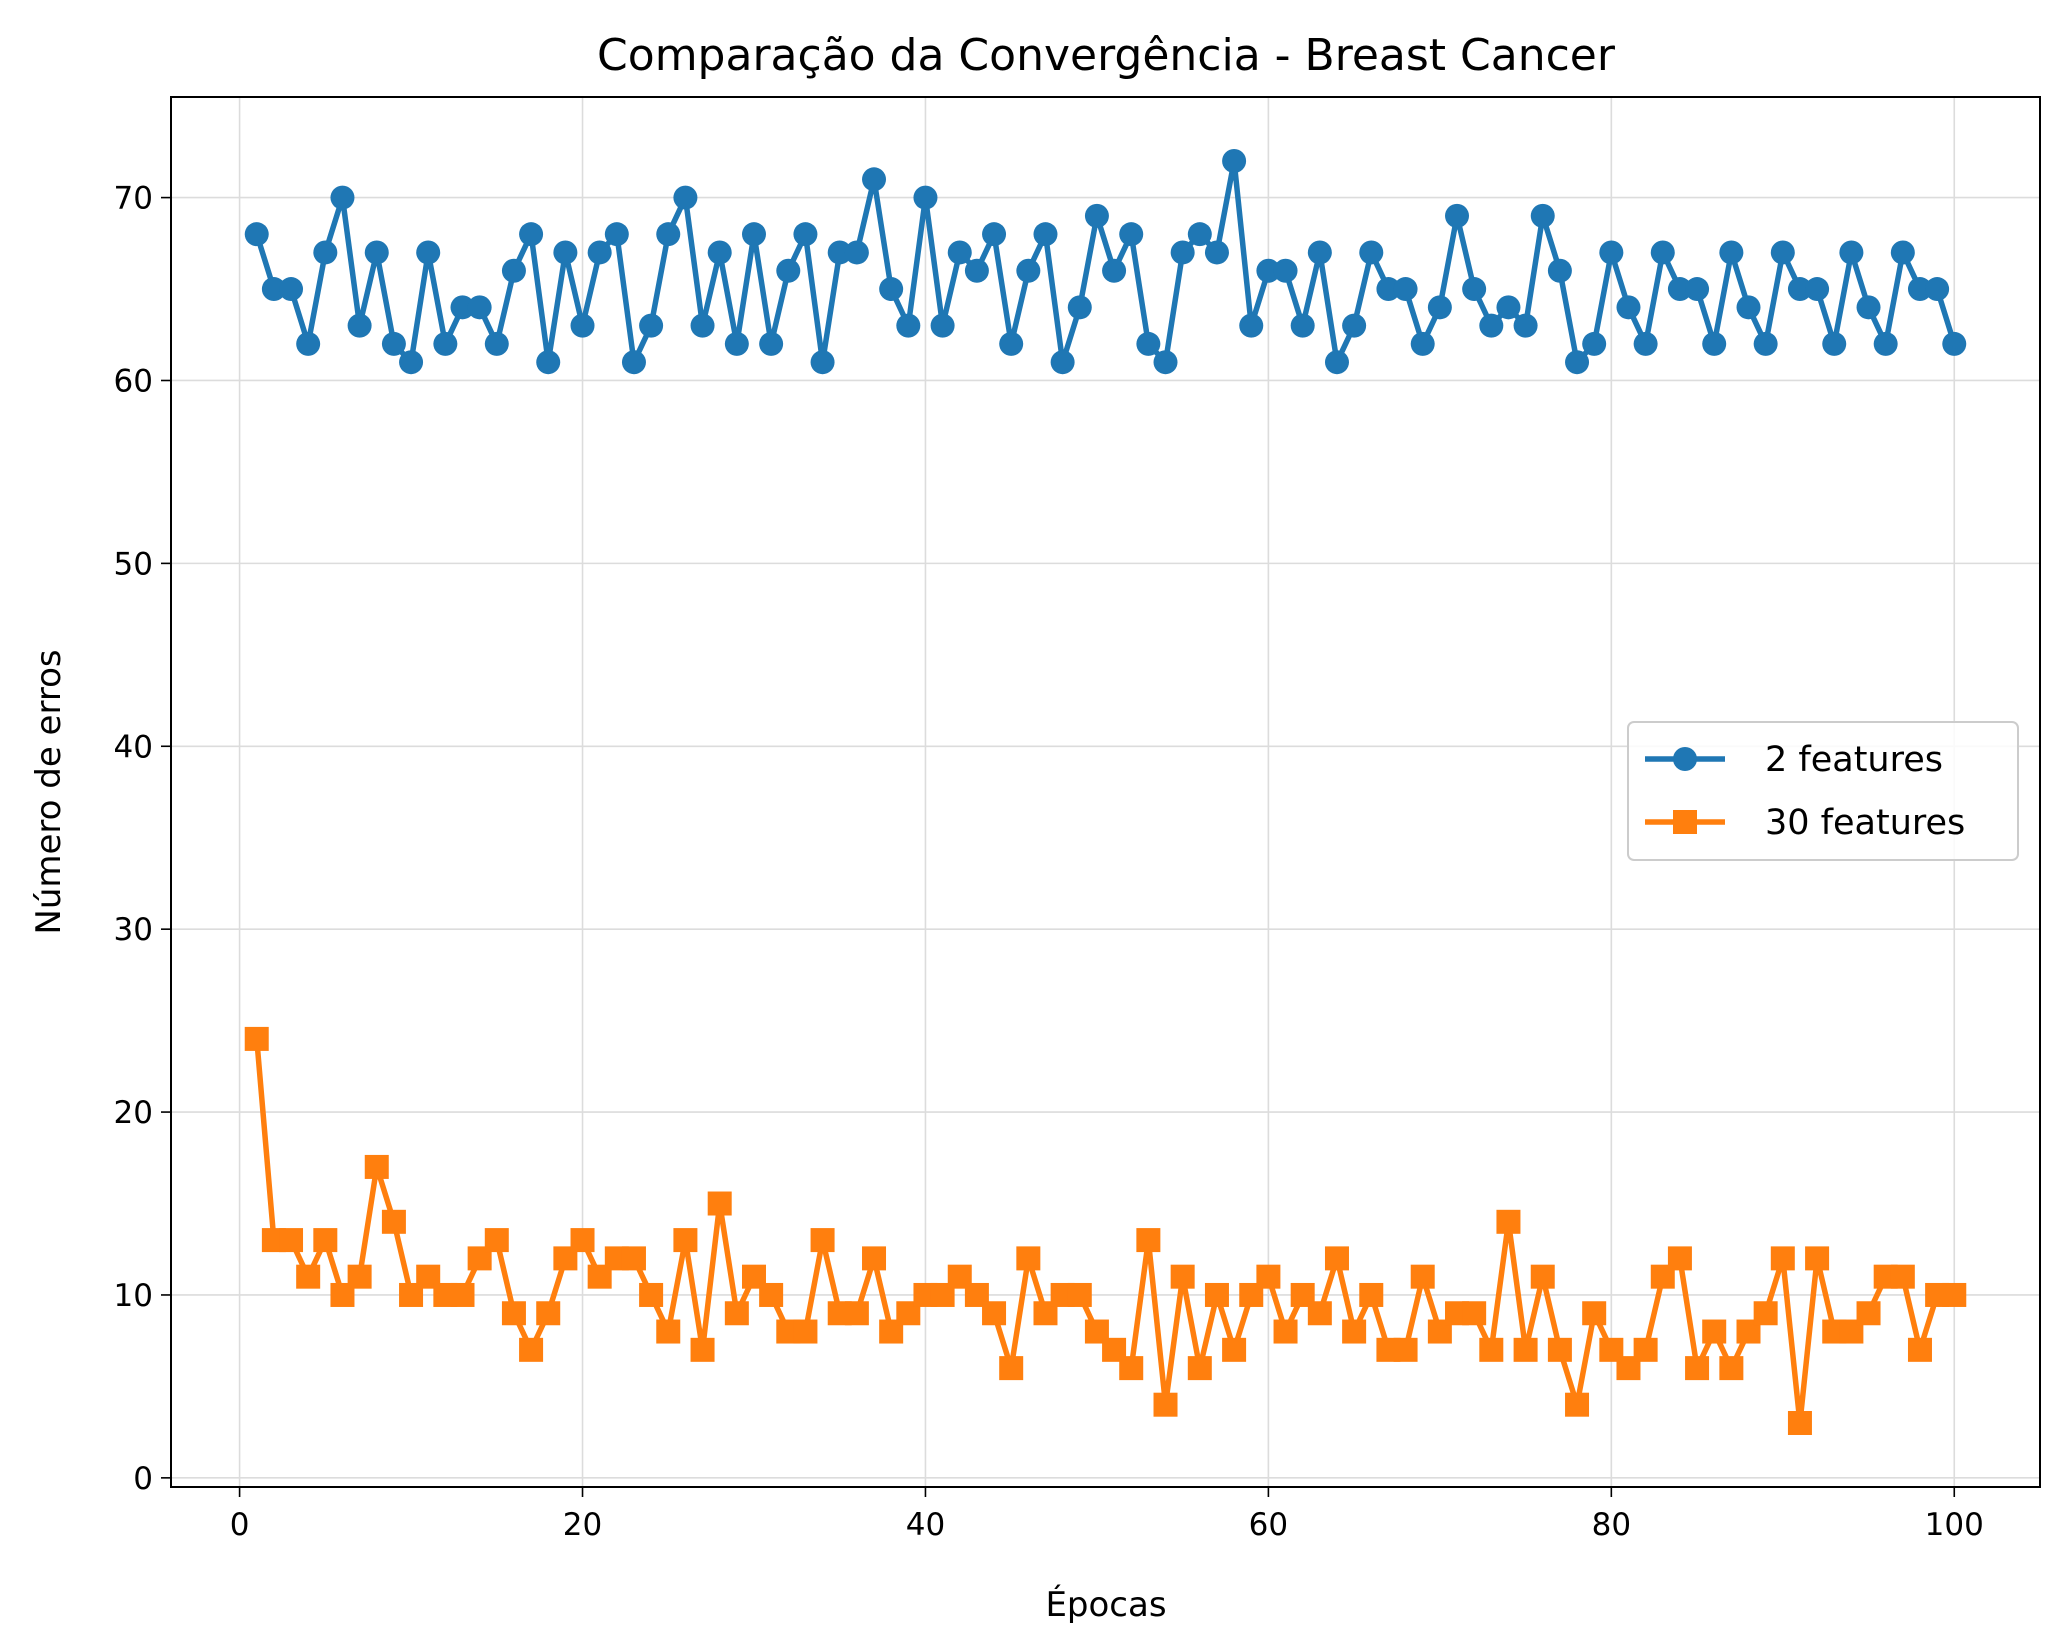 This screenshot has width=2060, height=1647. What do you see at coordinates (1854, 760) in the screenshot?
I see `legend-label: 2 features` at bounding box center [1854, 760].